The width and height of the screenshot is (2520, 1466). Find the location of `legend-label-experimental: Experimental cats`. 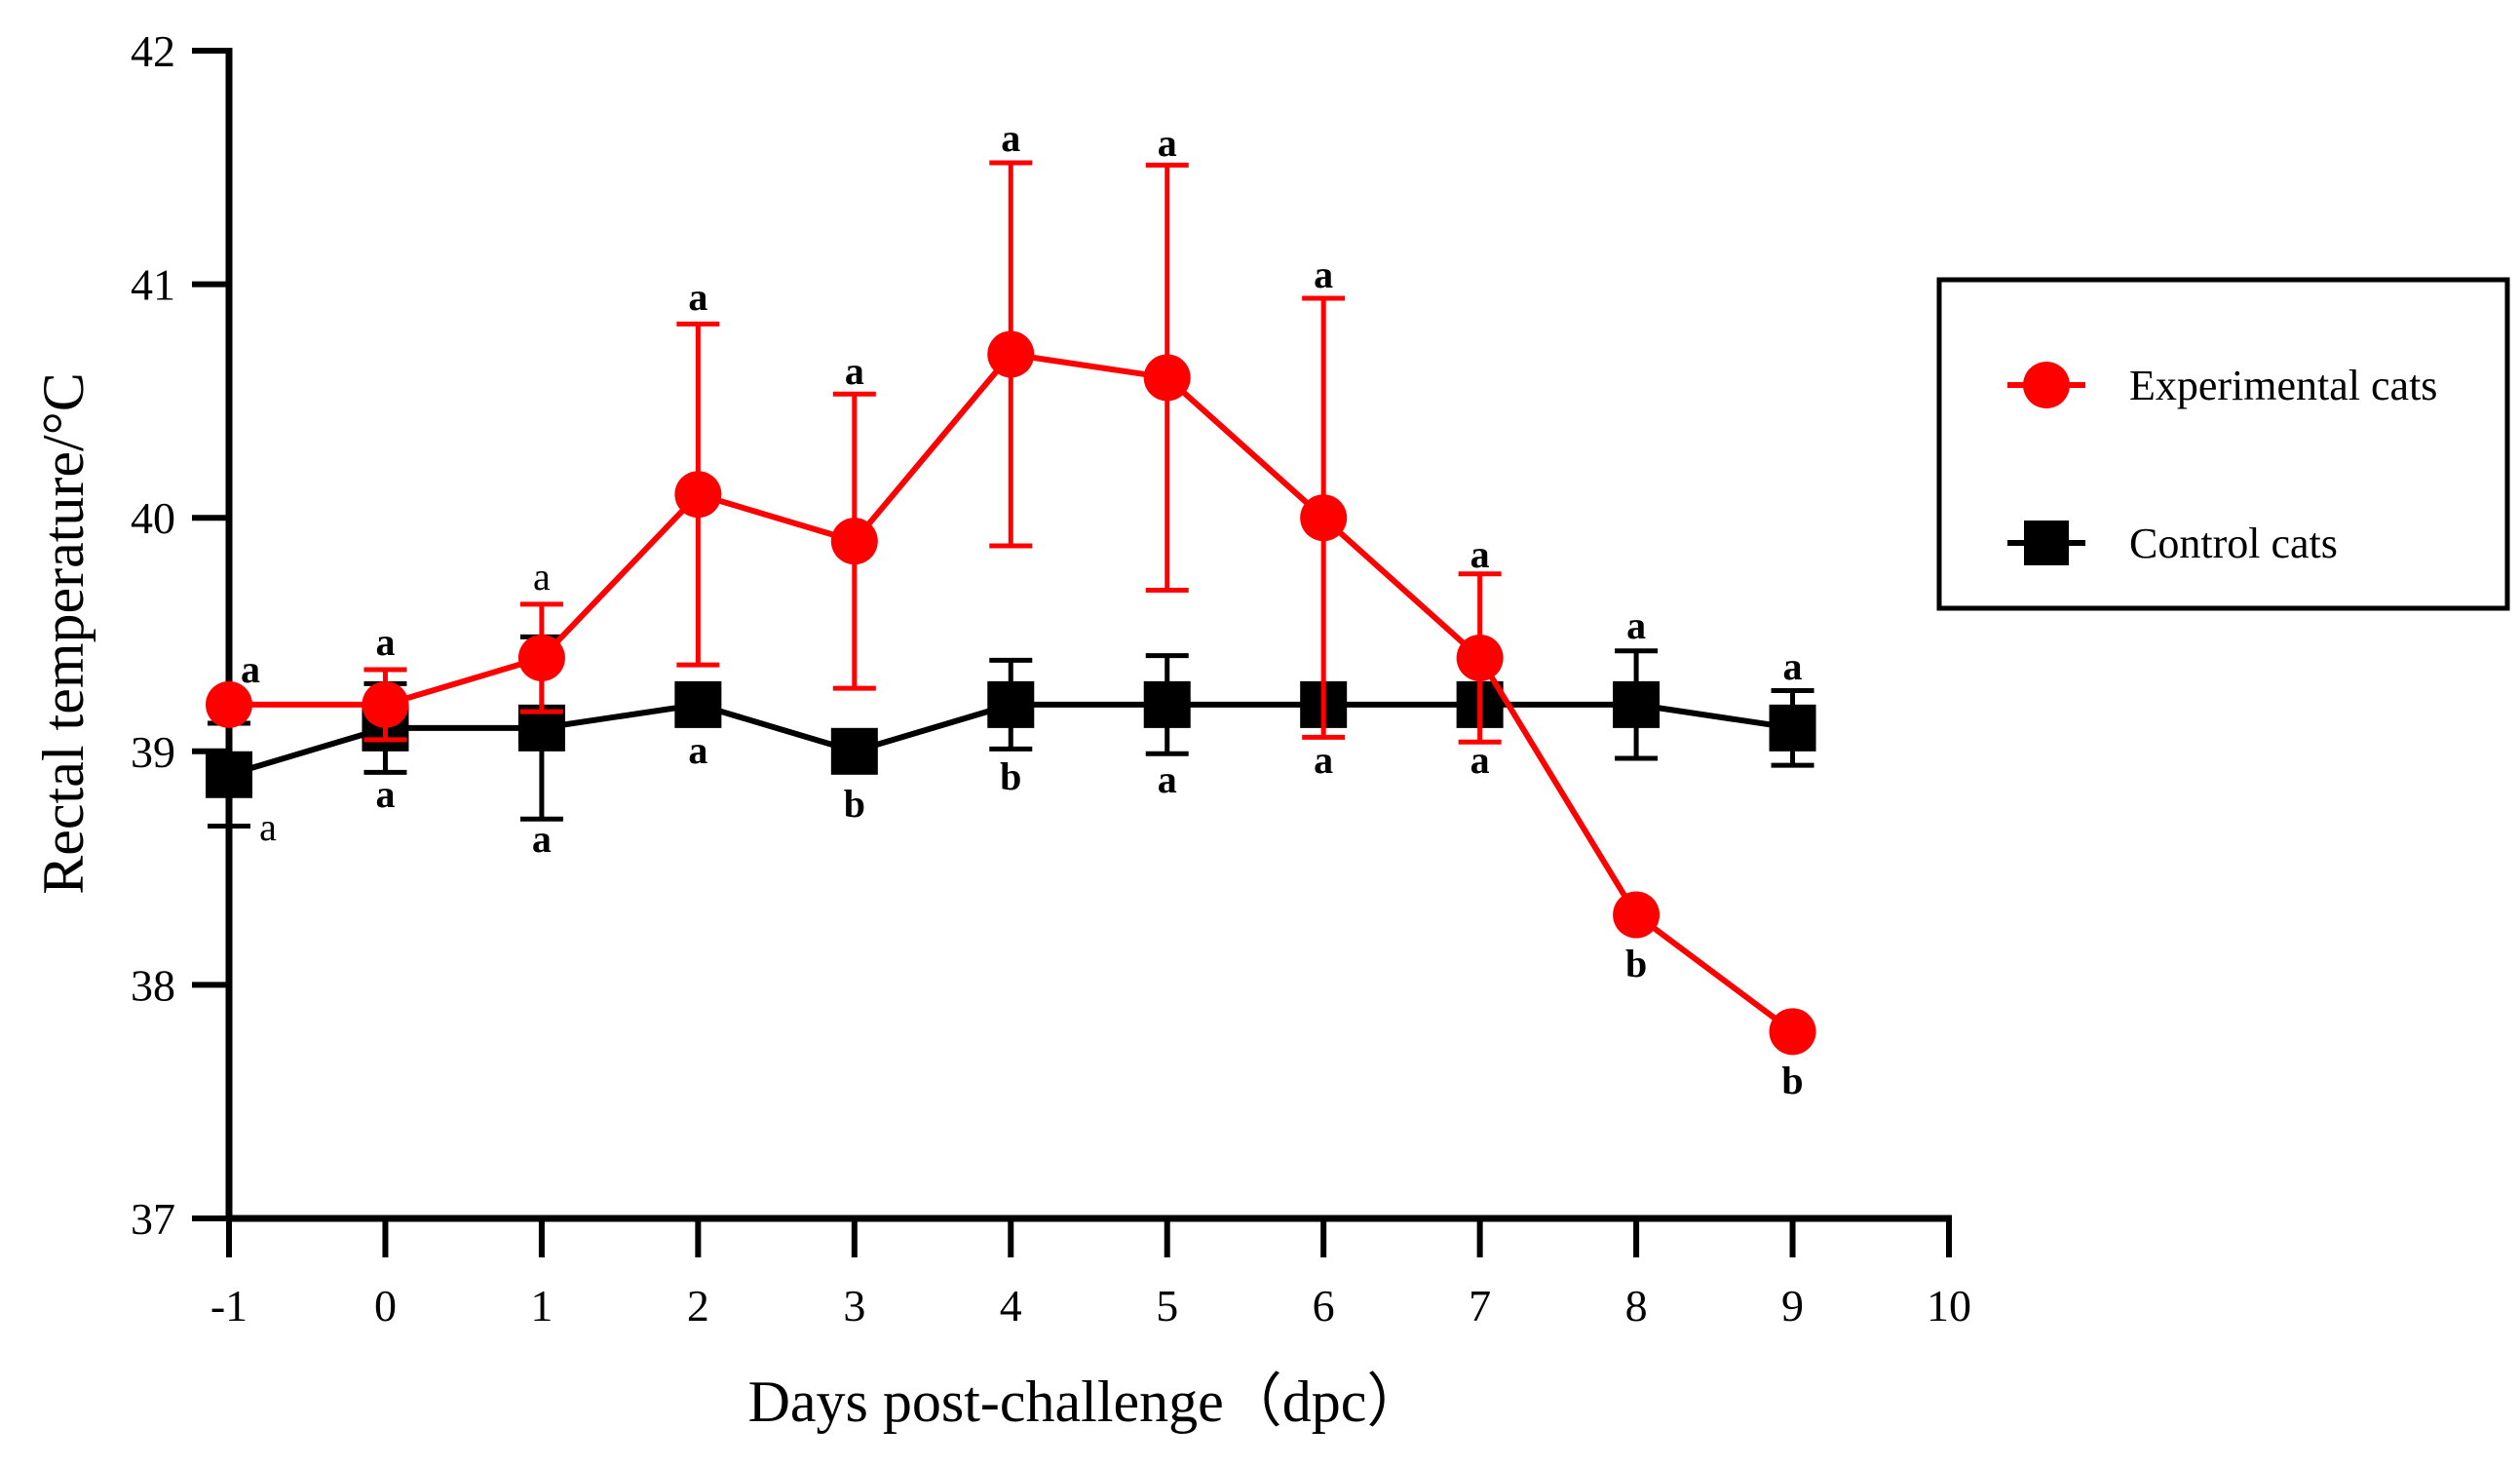

legend-label-experimental: Experimental cats is located at coordinates (2283, 386).